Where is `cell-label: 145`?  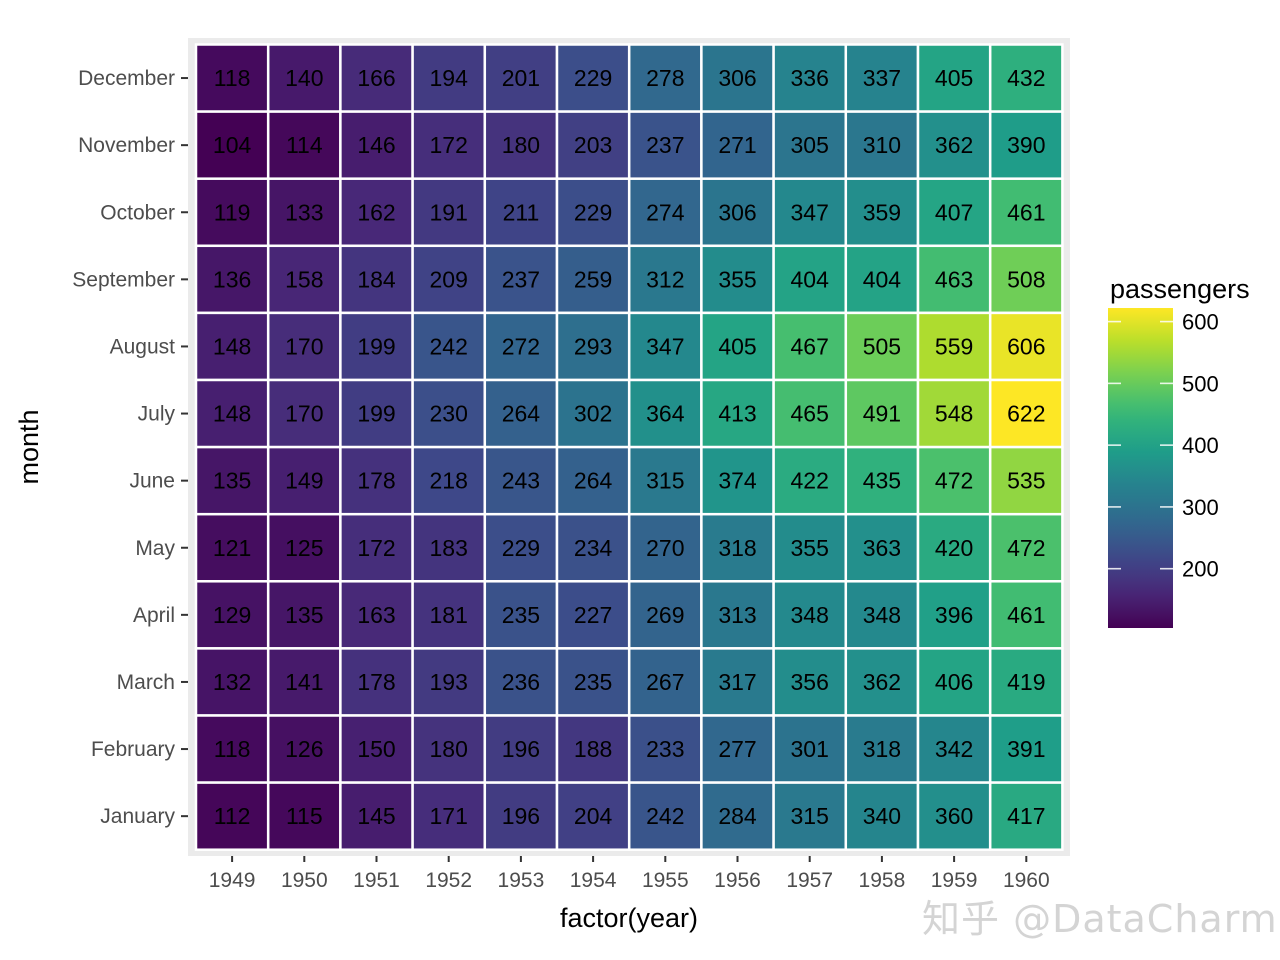 cell-label: 145 is located at coordinates (376, 816).